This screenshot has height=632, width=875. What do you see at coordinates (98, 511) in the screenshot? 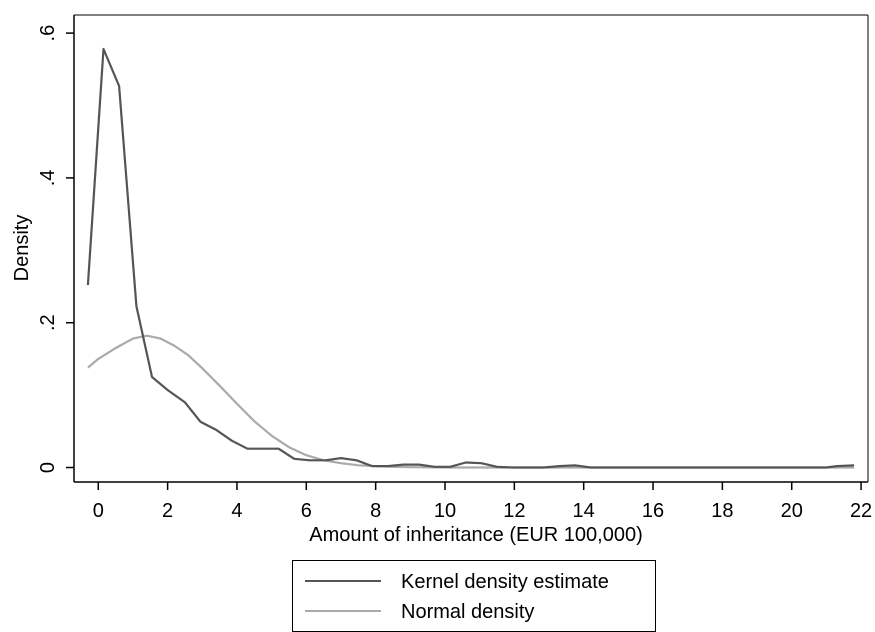
I see `x-tick-label: 0` at bounding box center [98, 511].